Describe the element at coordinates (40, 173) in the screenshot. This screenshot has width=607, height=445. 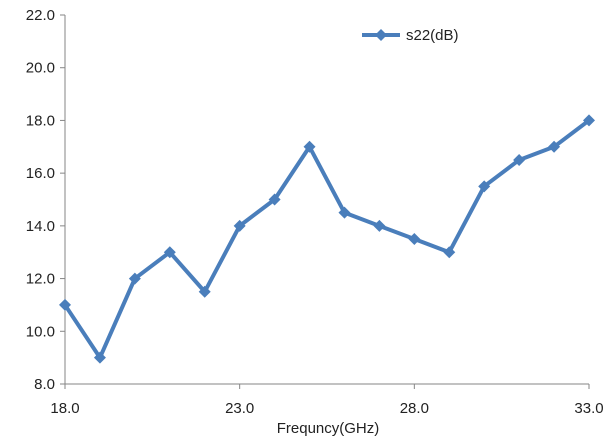
I see `y-tick-label: 16.0` at that location.